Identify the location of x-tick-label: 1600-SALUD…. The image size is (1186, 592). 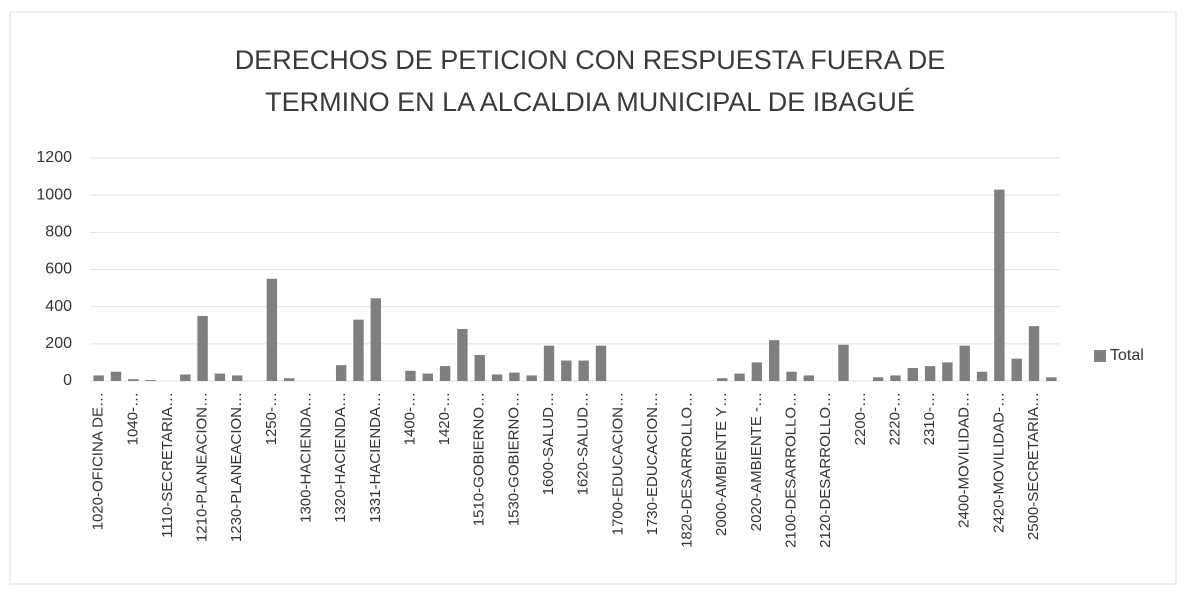
(548, 443).